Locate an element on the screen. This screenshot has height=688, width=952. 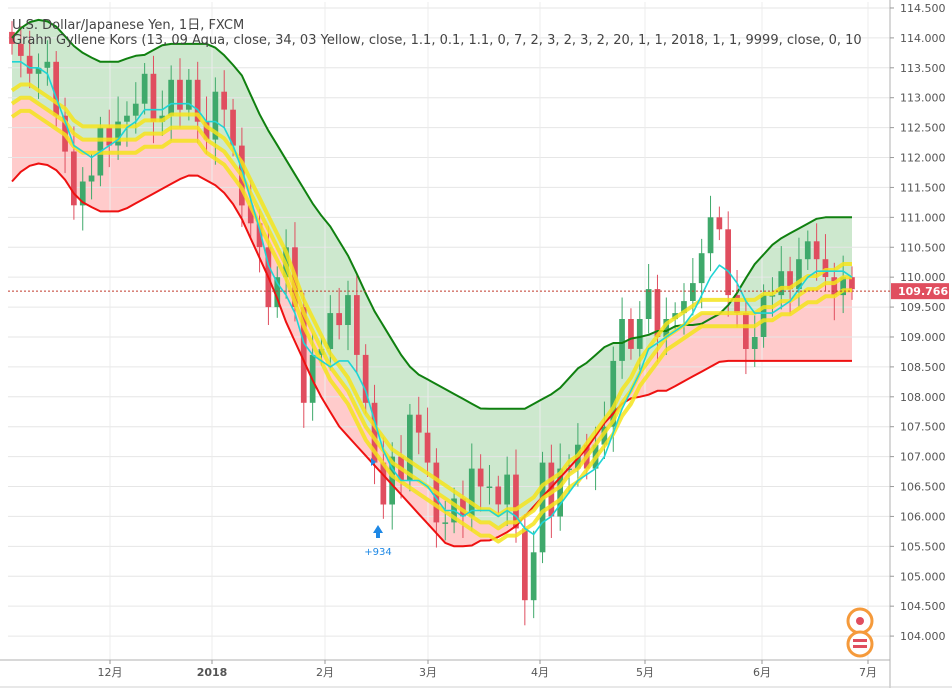
x-tick-label: 3月 is located at coordinates (428, 672).